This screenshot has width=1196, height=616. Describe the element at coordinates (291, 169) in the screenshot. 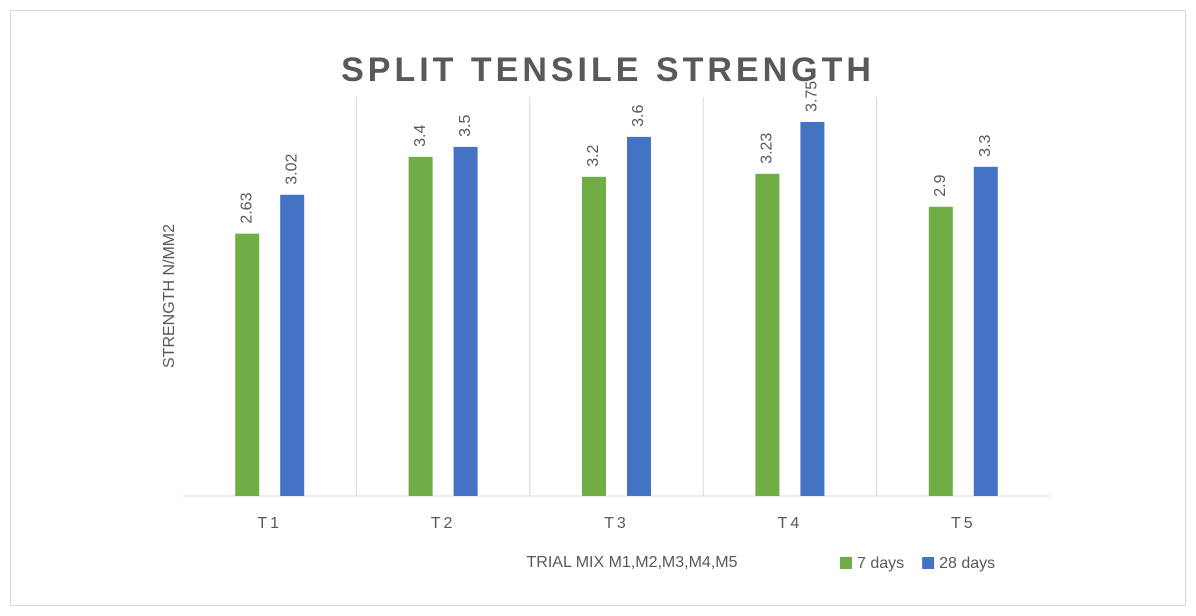

I see `data-label: 3.02` at that location.